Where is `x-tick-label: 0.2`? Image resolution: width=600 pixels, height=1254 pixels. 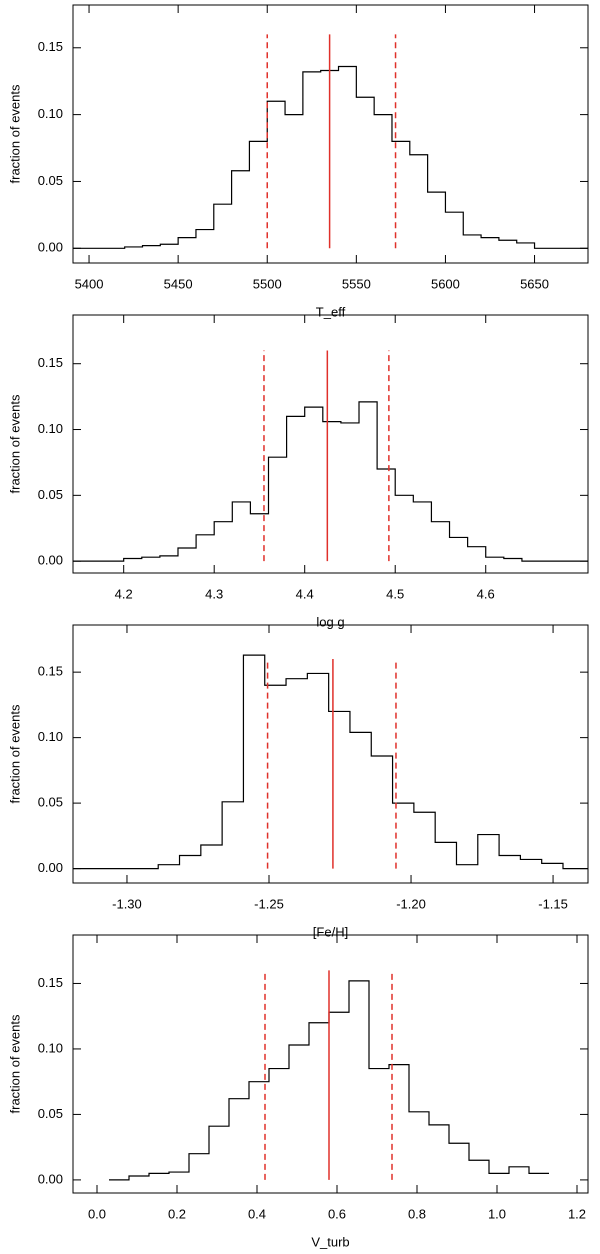 x-tick-label: 0.2 is located at coordinates (177, 1213).